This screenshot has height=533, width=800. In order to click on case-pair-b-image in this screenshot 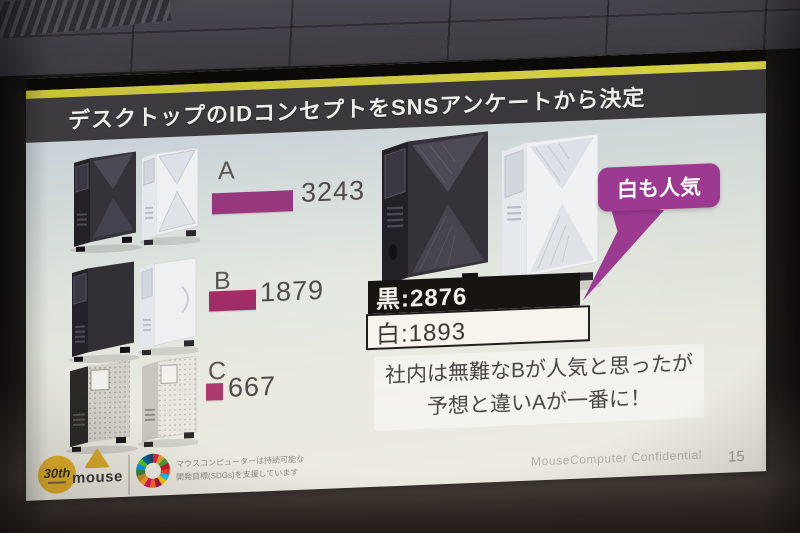, I will do `click(133, 310)`.